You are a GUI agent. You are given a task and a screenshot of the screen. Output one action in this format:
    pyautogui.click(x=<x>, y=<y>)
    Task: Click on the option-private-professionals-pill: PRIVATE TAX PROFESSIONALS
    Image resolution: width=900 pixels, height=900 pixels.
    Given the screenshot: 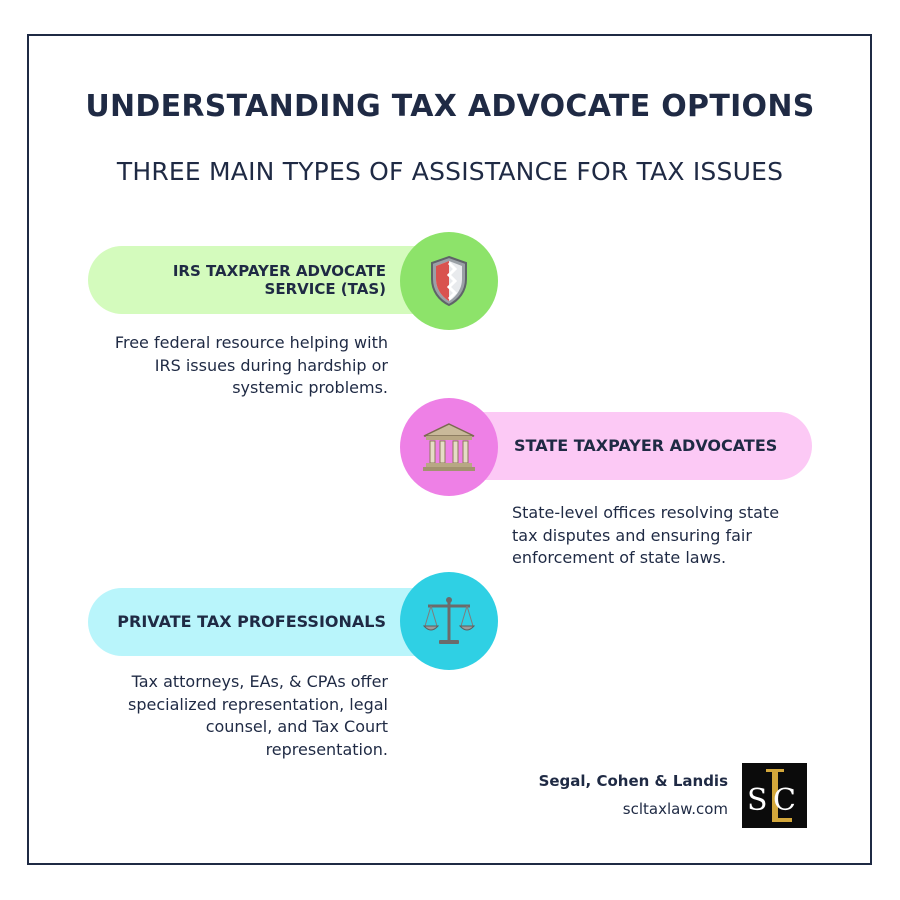 What is the action you would take?
    pyautogui.click(x=268, y=622)
    